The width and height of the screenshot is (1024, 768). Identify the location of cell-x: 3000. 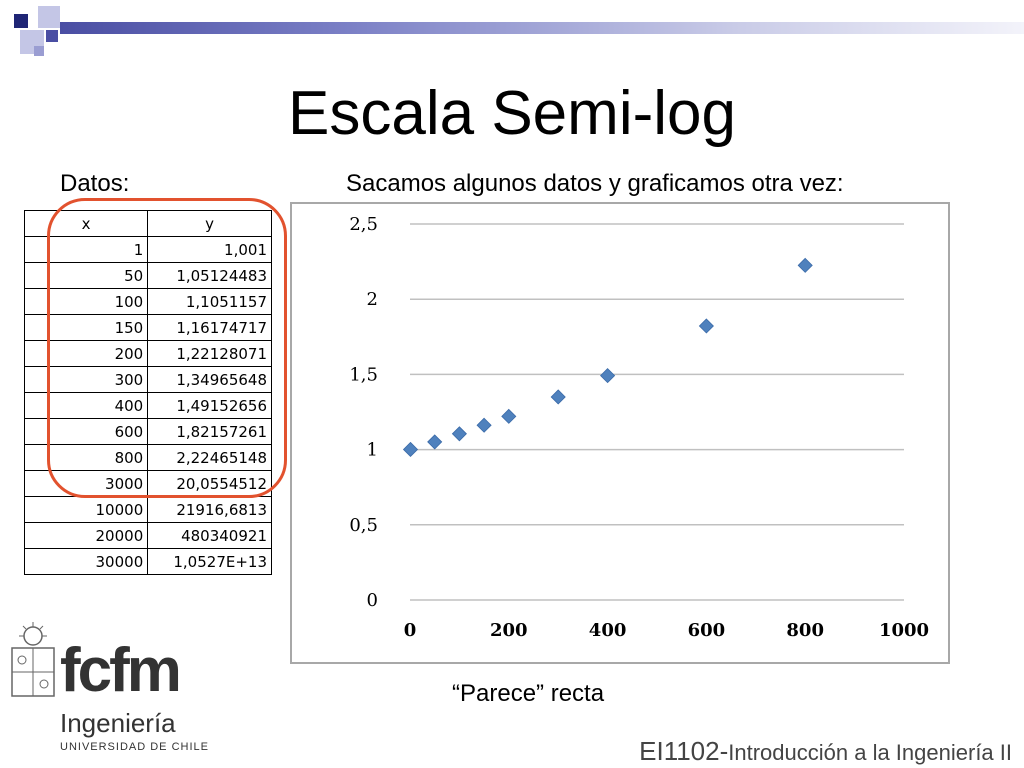
(86, 483).